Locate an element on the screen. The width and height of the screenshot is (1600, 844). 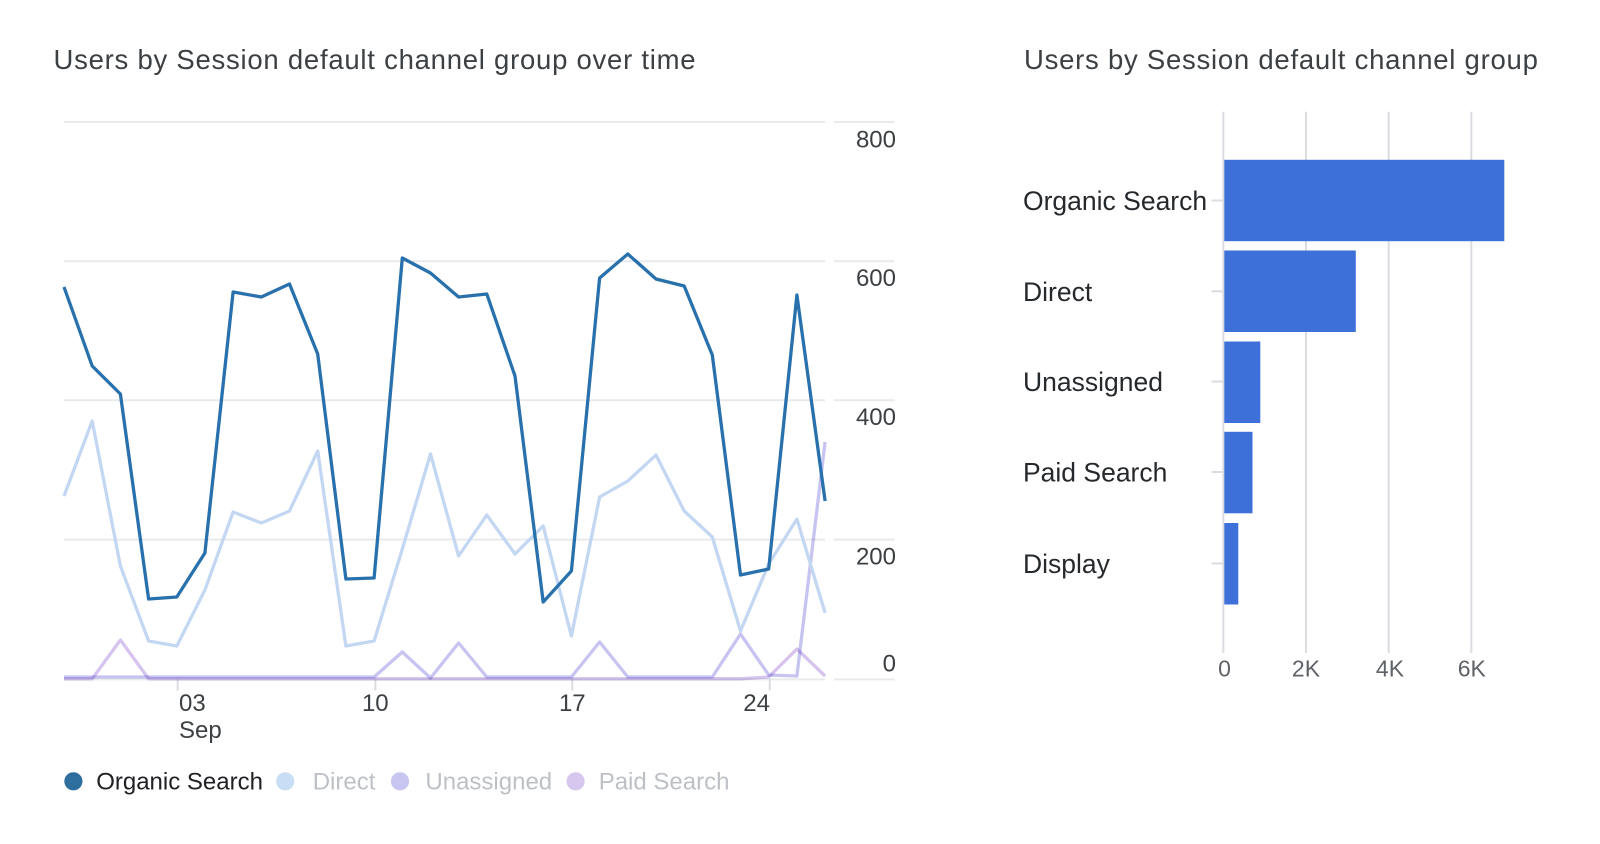
svg-text: 400 is located at coordinates (876, 417).